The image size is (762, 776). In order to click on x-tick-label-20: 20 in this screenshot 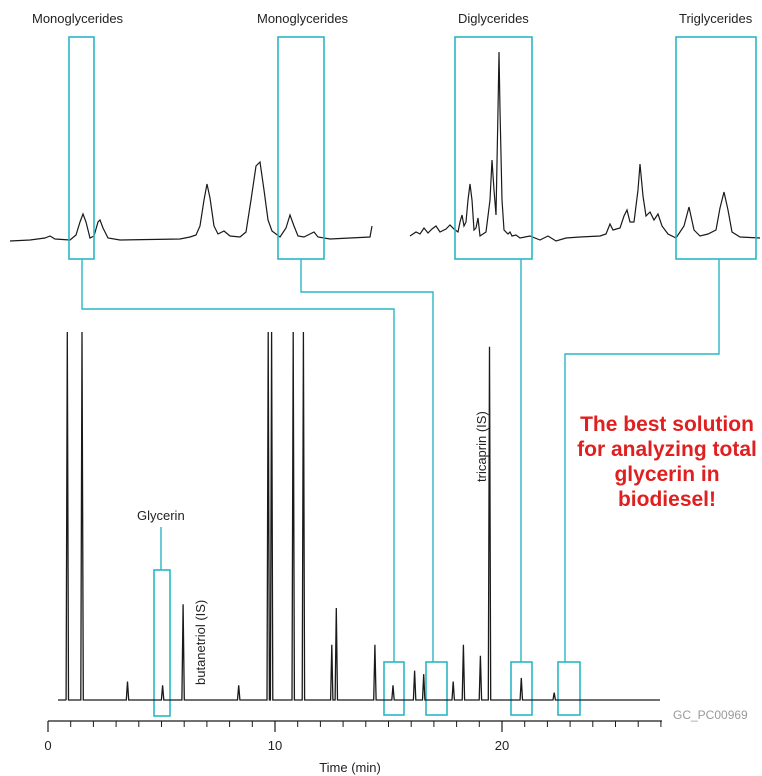, I will do `click(502, 745)`.